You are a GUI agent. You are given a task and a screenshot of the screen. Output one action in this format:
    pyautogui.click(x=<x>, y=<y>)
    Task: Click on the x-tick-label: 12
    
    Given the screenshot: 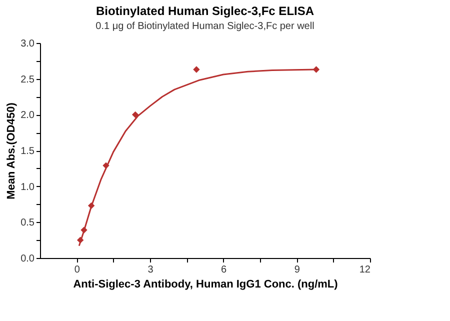 What is the action you would take?
    pyautogui.click(x=365, y=270)
    